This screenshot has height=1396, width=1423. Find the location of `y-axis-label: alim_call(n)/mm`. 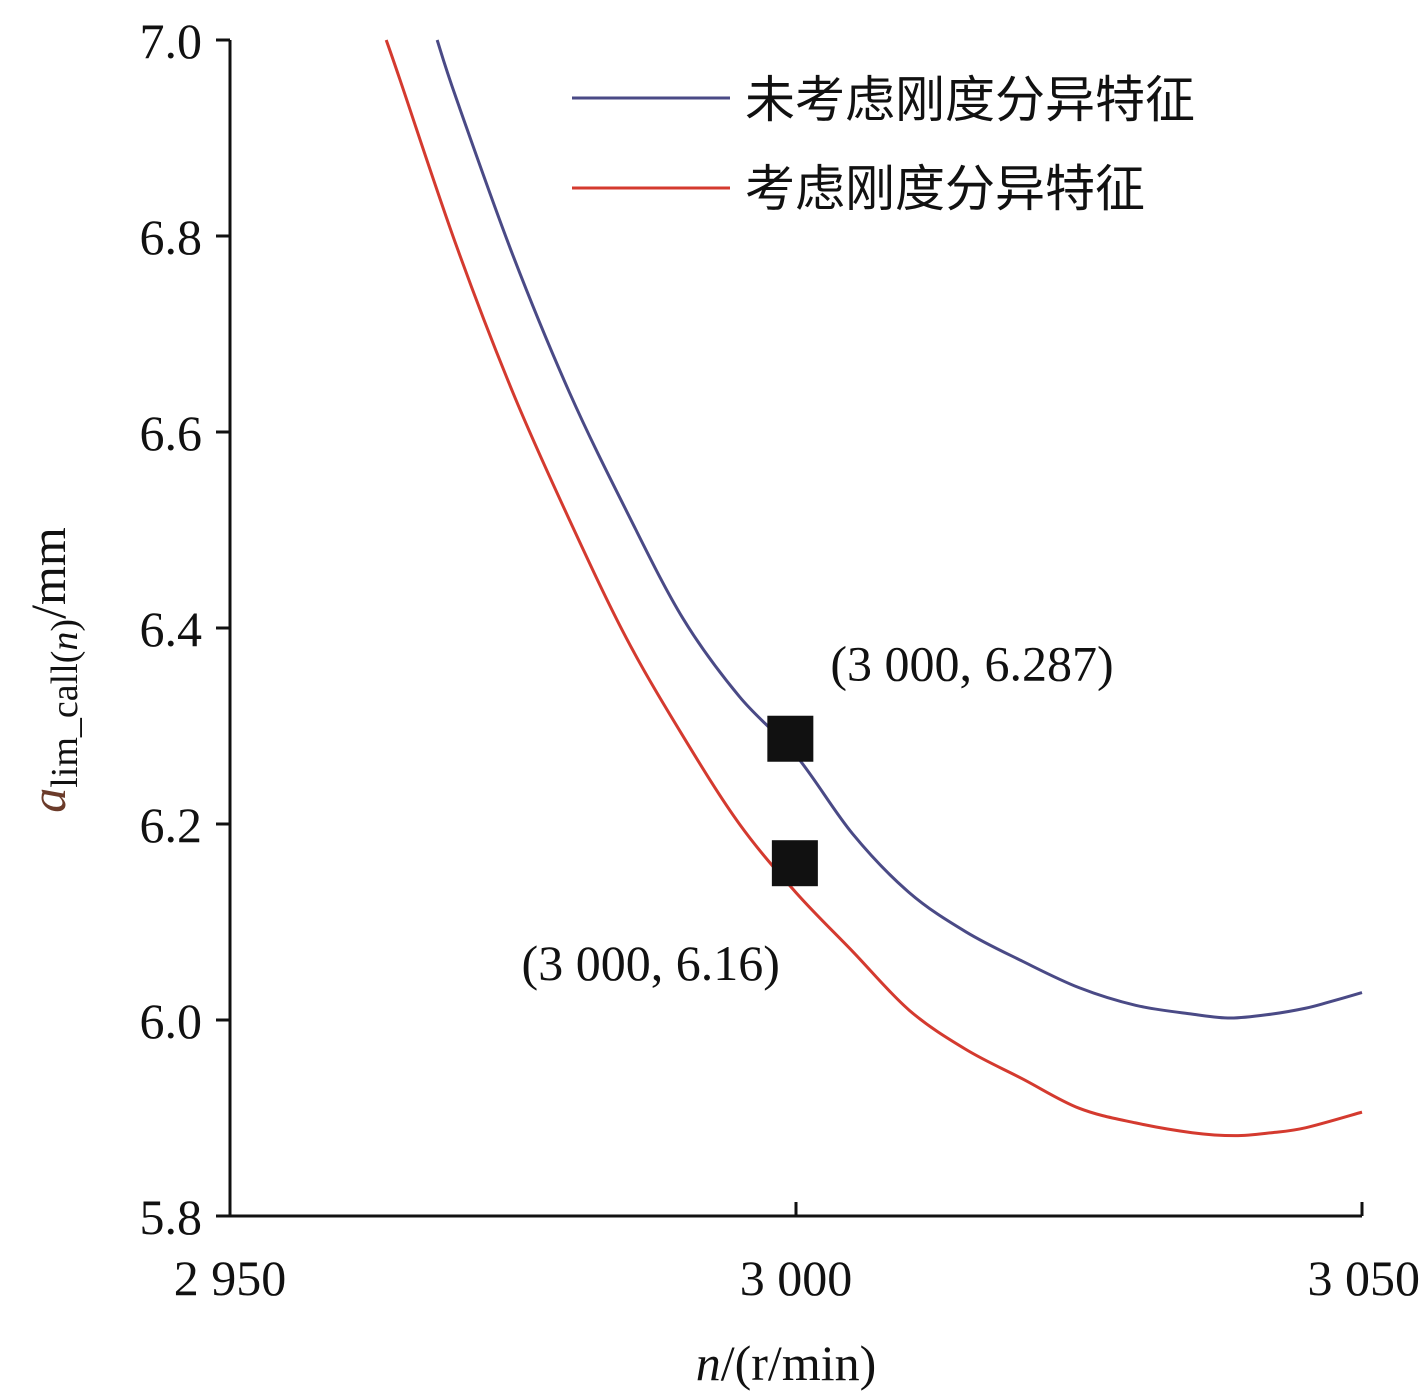

y-axis-label: alim_call(n)/mm is located at coordinates (53, 670).